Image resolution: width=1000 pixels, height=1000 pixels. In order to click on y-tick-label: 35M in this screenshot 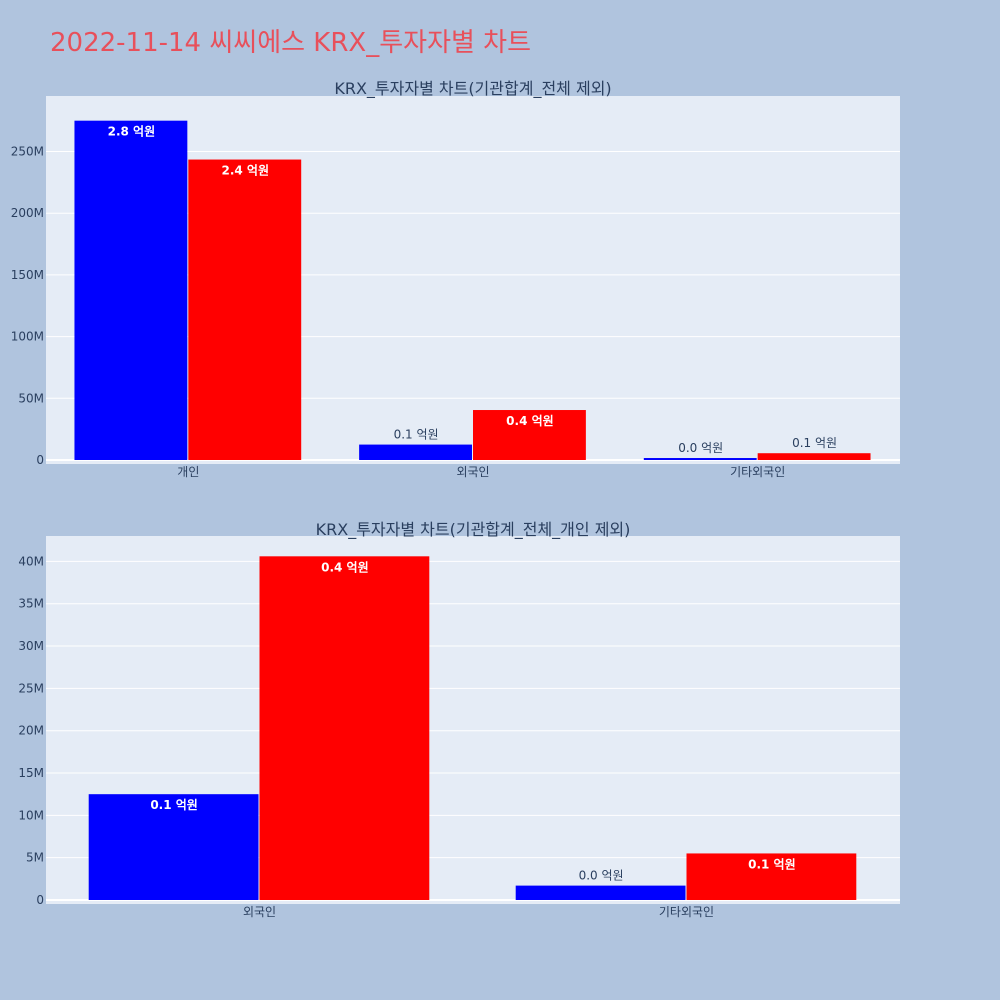, I will do `click(31, 604)`.